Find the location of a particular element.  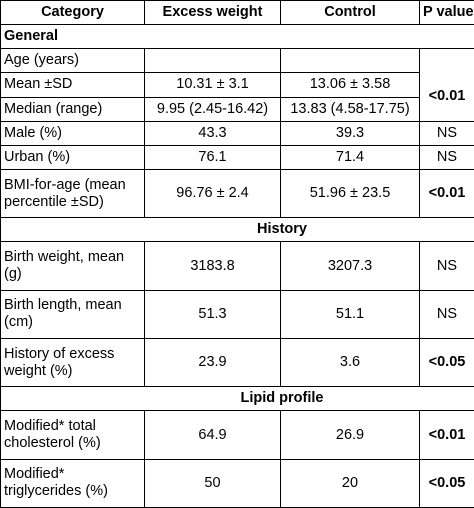

row-label-birth-weight-line-2: (g) is located at coordinates (13, 274).